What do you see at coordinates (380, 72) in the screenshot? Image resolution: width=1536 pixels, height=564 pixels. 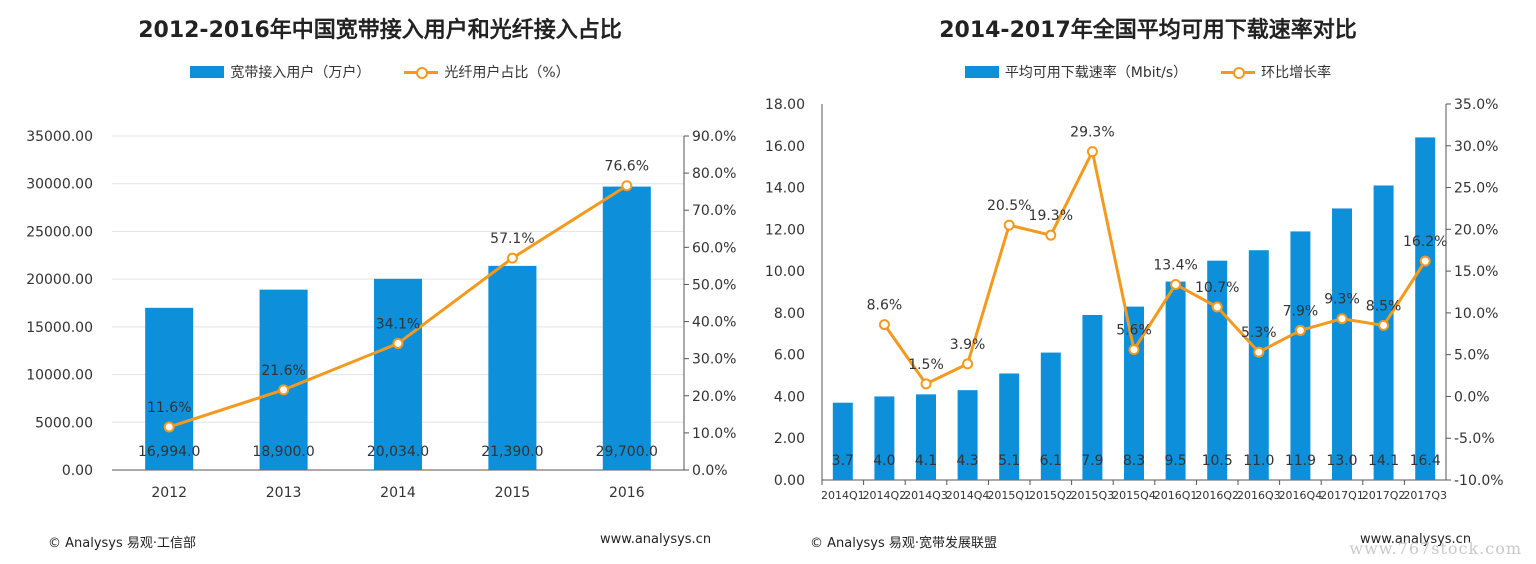 I see `chart-legend: 宽带接入用户（万户） 光纤用户占比（%）` at bounding box center [380, 72].